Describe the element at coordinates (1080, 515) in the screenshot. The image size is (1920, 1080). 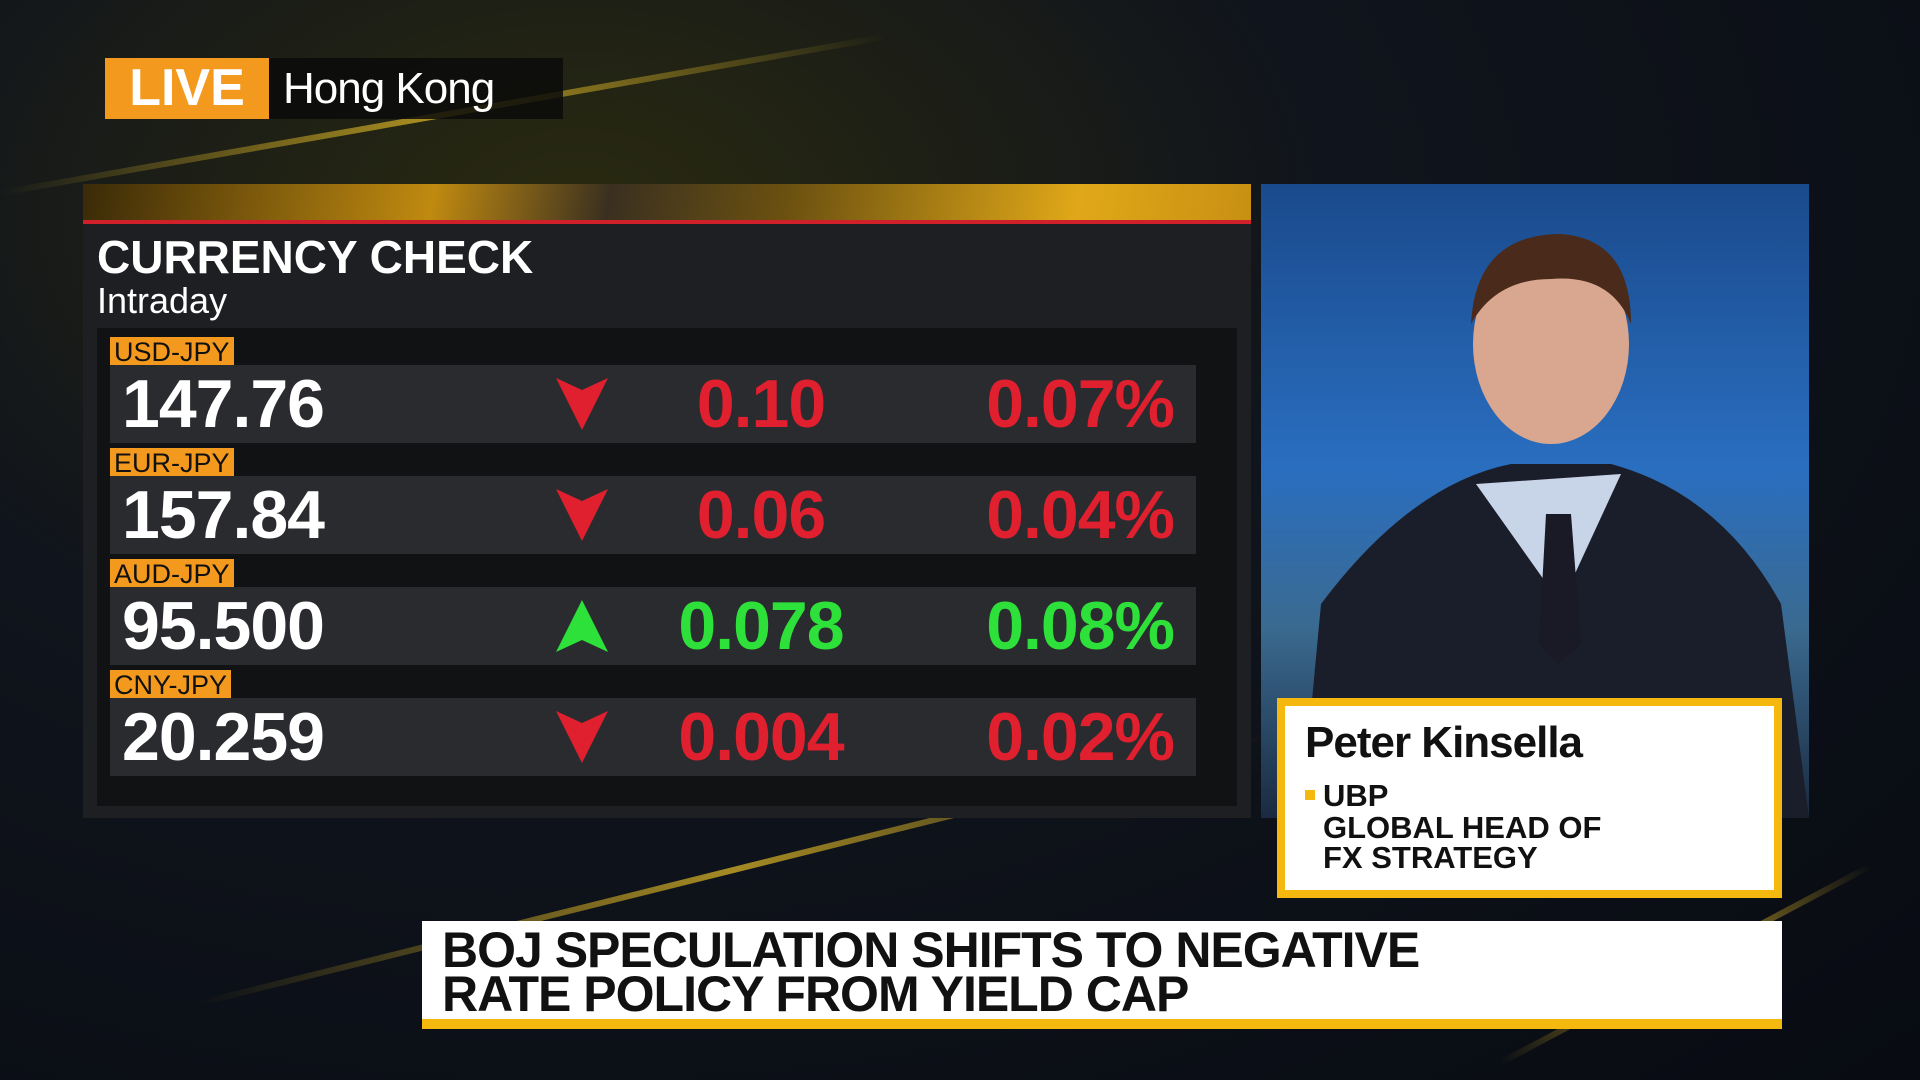
I see `percent: 0.04%` at that location.